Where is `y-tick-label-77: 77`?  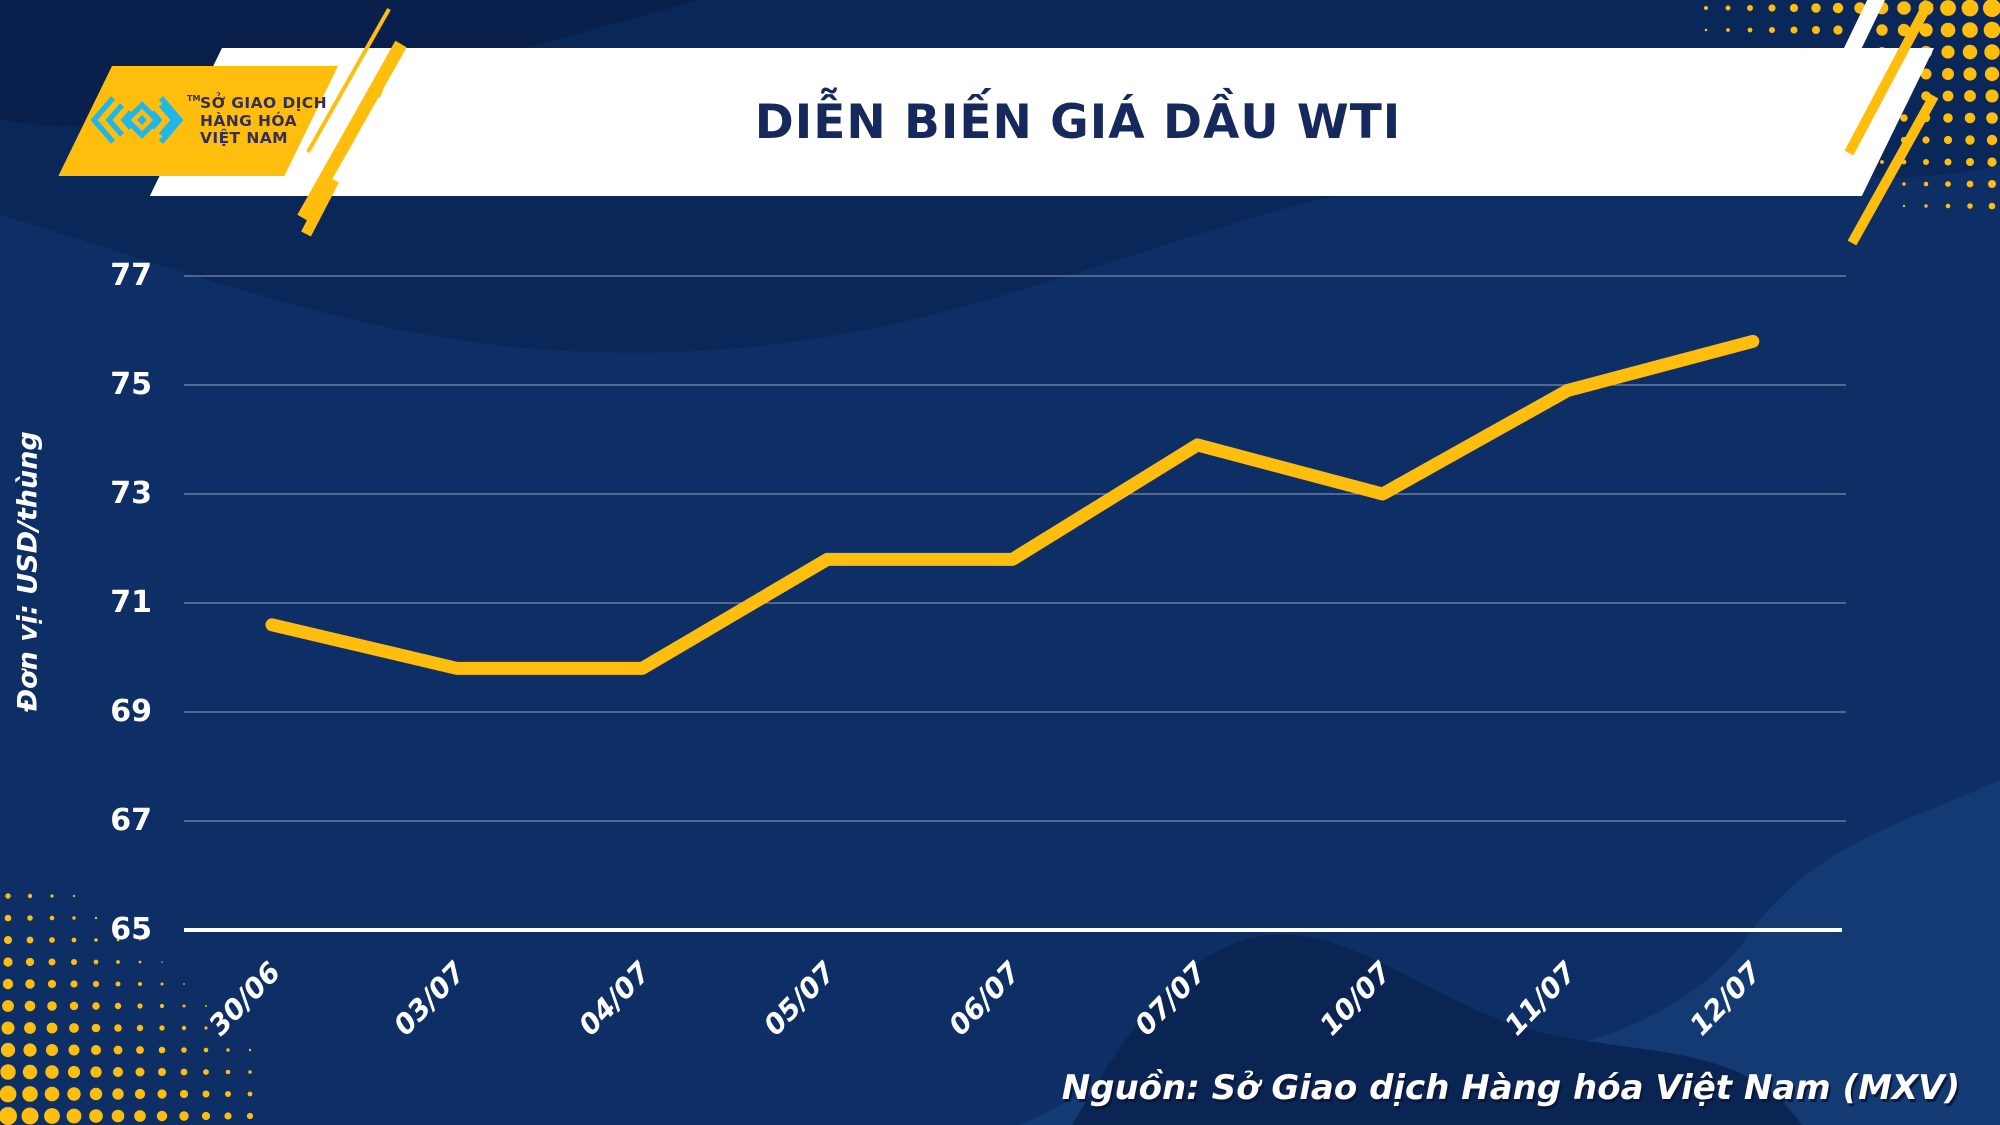
y-tick-label-77: 77 is located at coordinates (131, 275).